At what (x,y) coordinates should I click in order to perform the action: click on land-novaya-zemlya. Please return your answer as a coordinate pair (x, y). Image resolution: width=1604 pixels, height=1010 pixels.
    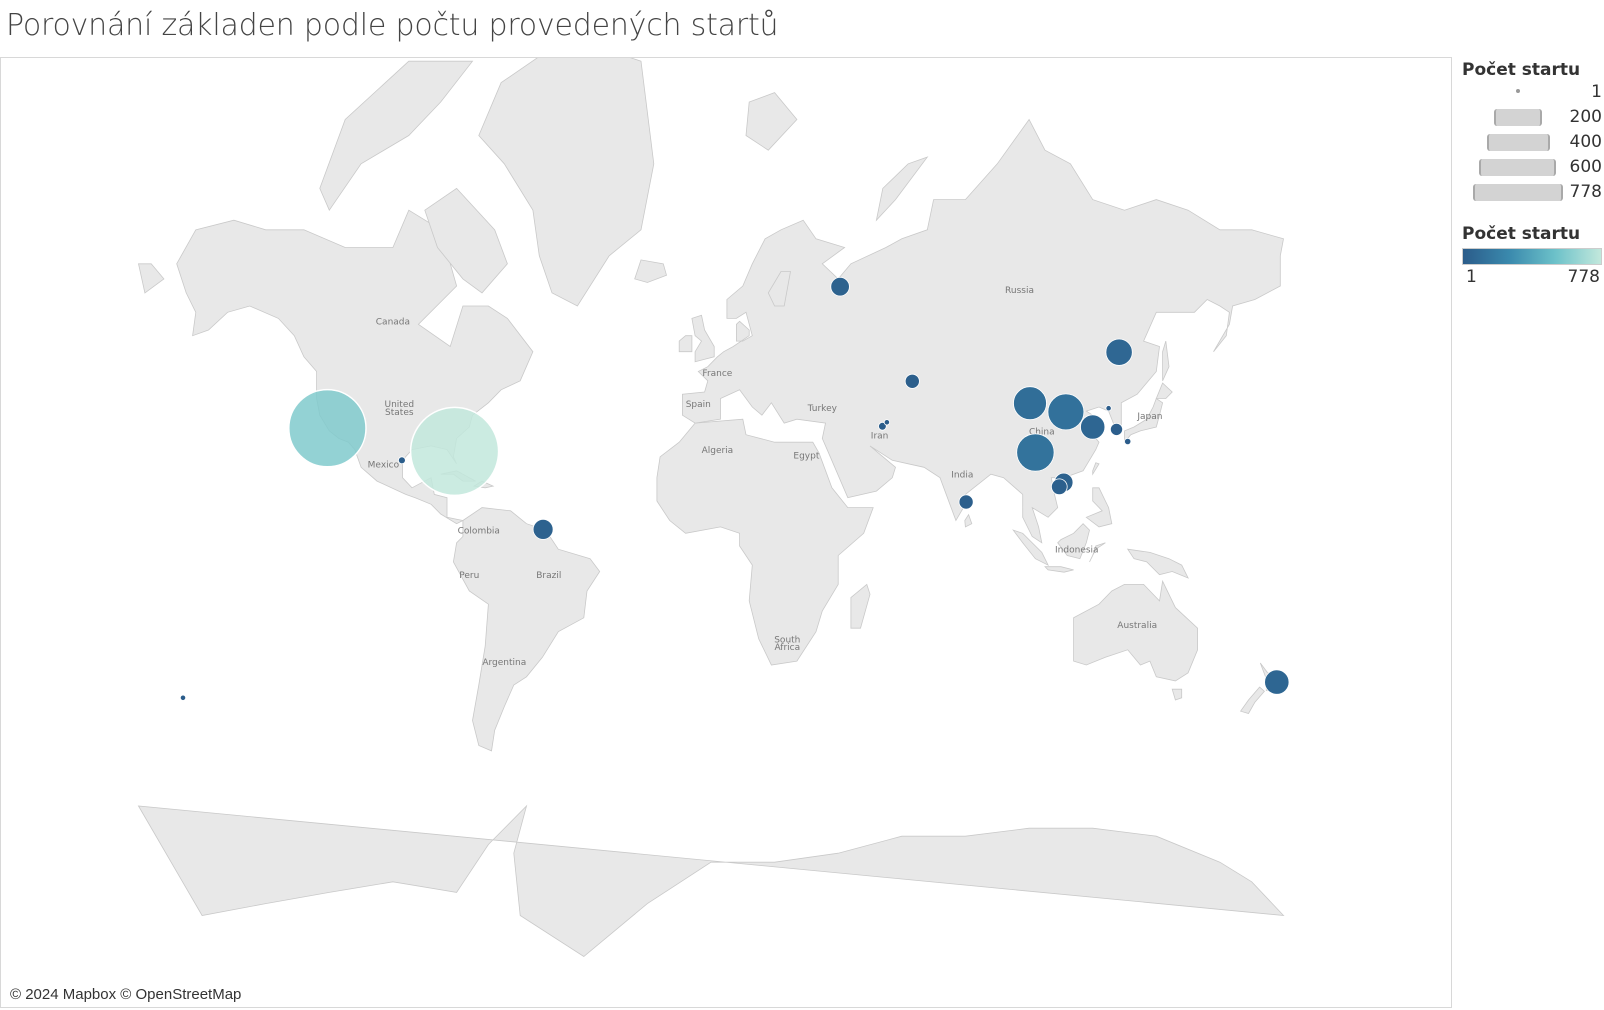
    Looking at the image, I should click on (902, 189).